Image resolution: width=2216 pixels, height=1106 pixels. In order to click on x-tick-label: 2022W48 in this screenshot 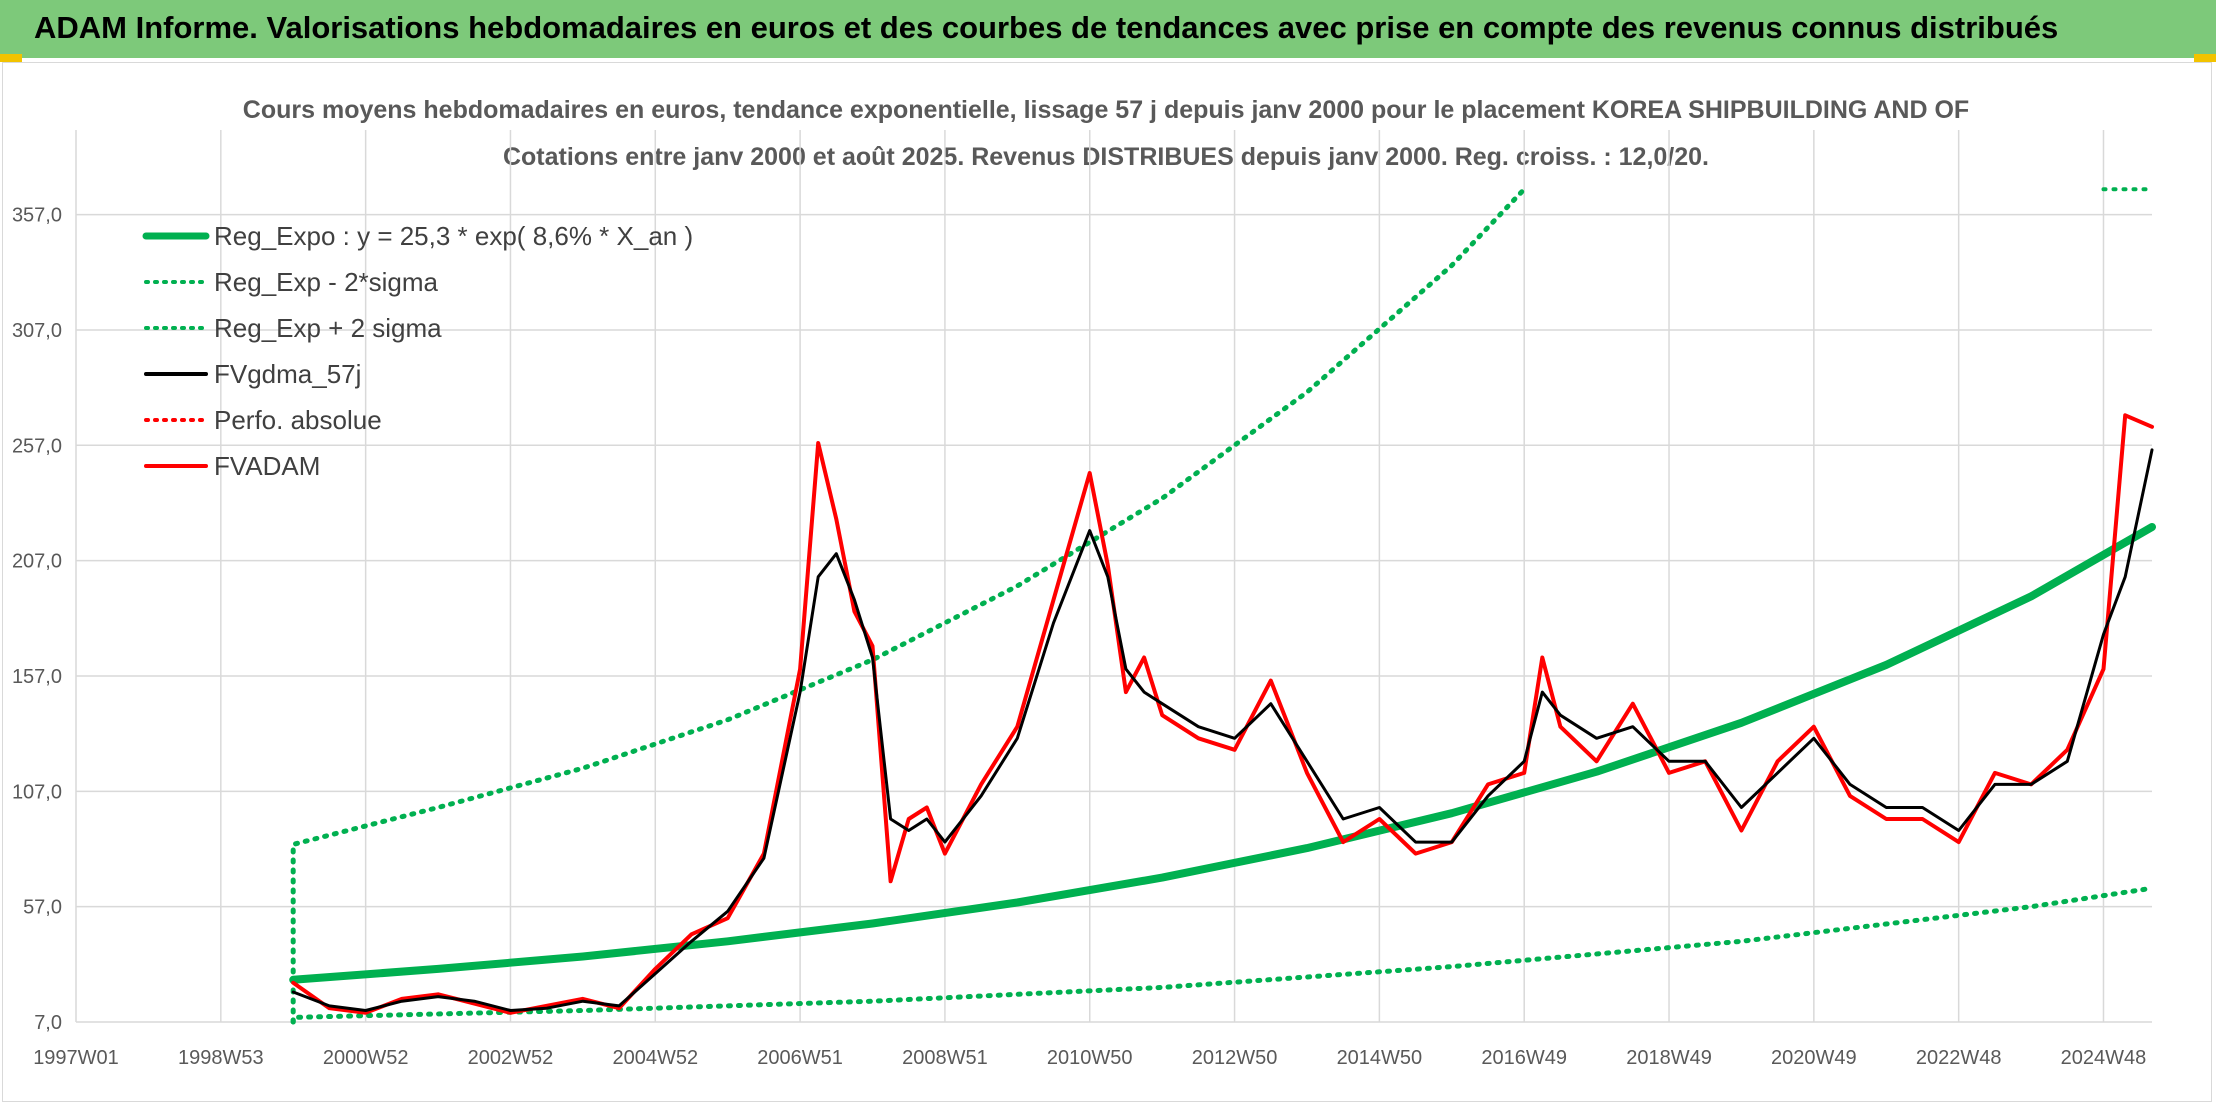, I will do `click(1959, 1058)`.